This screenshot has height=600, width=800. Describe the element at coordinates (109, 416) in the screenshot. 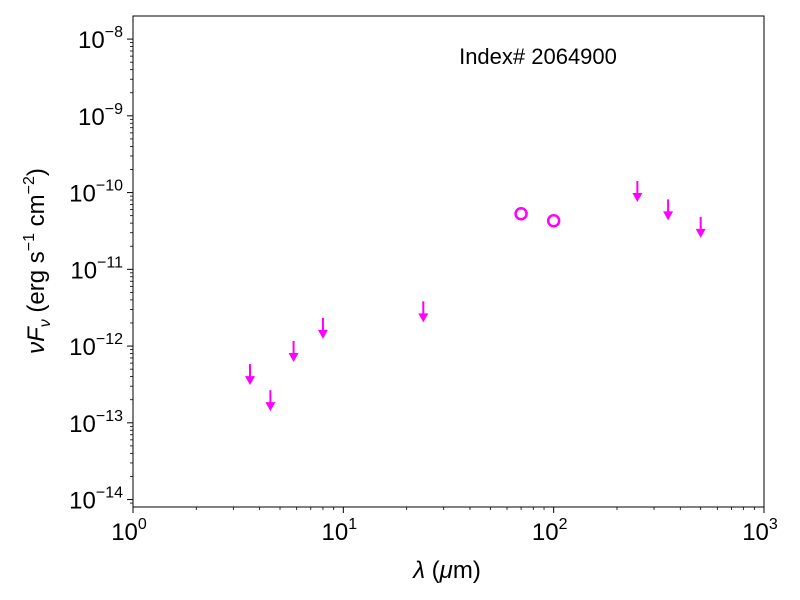

I see `y-tick-exp: −13` at that location.